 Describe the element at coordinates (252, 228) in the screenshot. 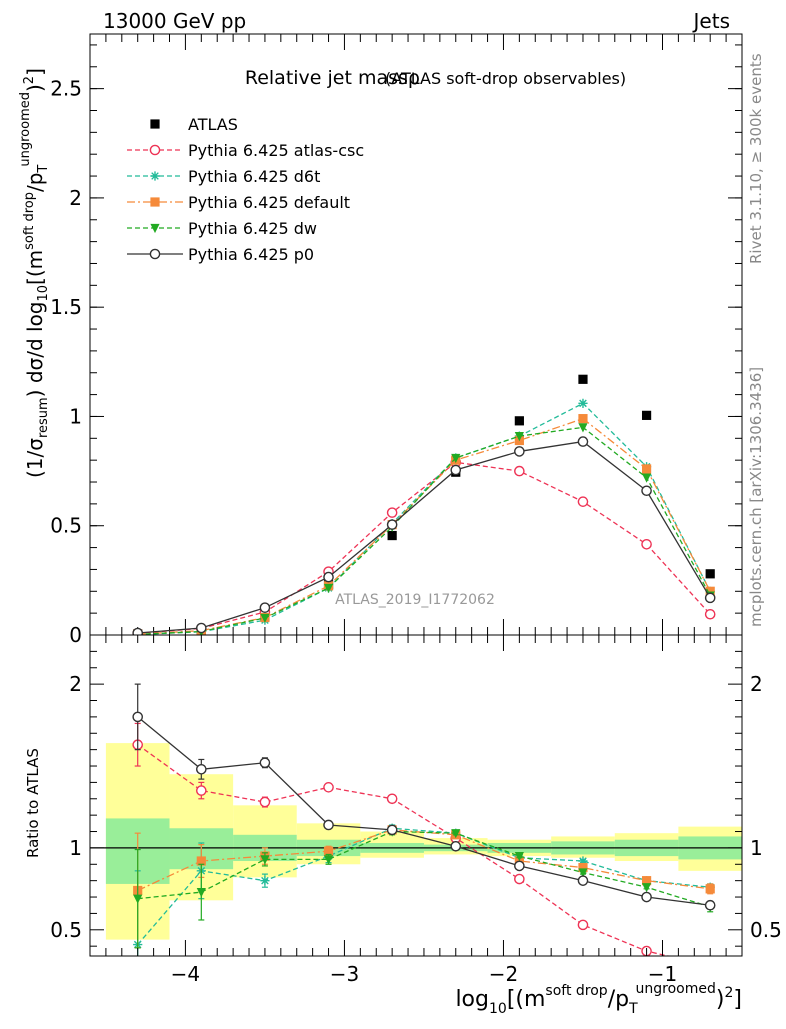

I see `legend-label: Pythia 6.425 dw` at that location.